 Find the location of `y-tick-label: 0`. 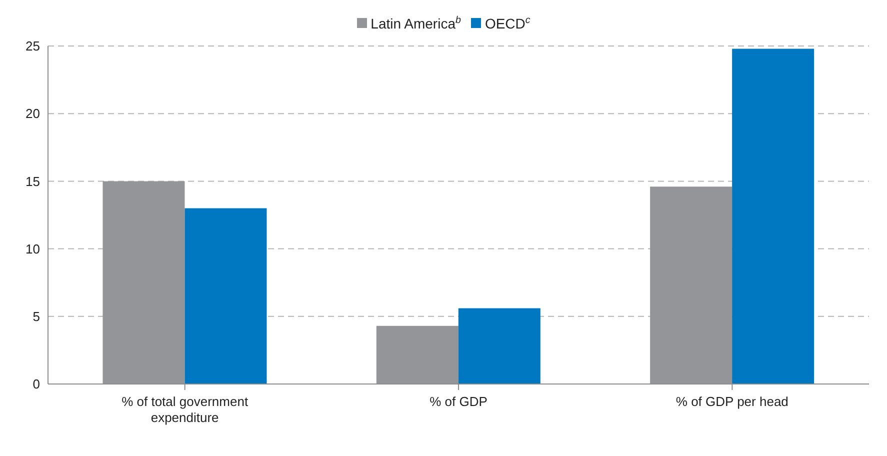

y-tick-label: 0 is located at coordinates (36, 384).